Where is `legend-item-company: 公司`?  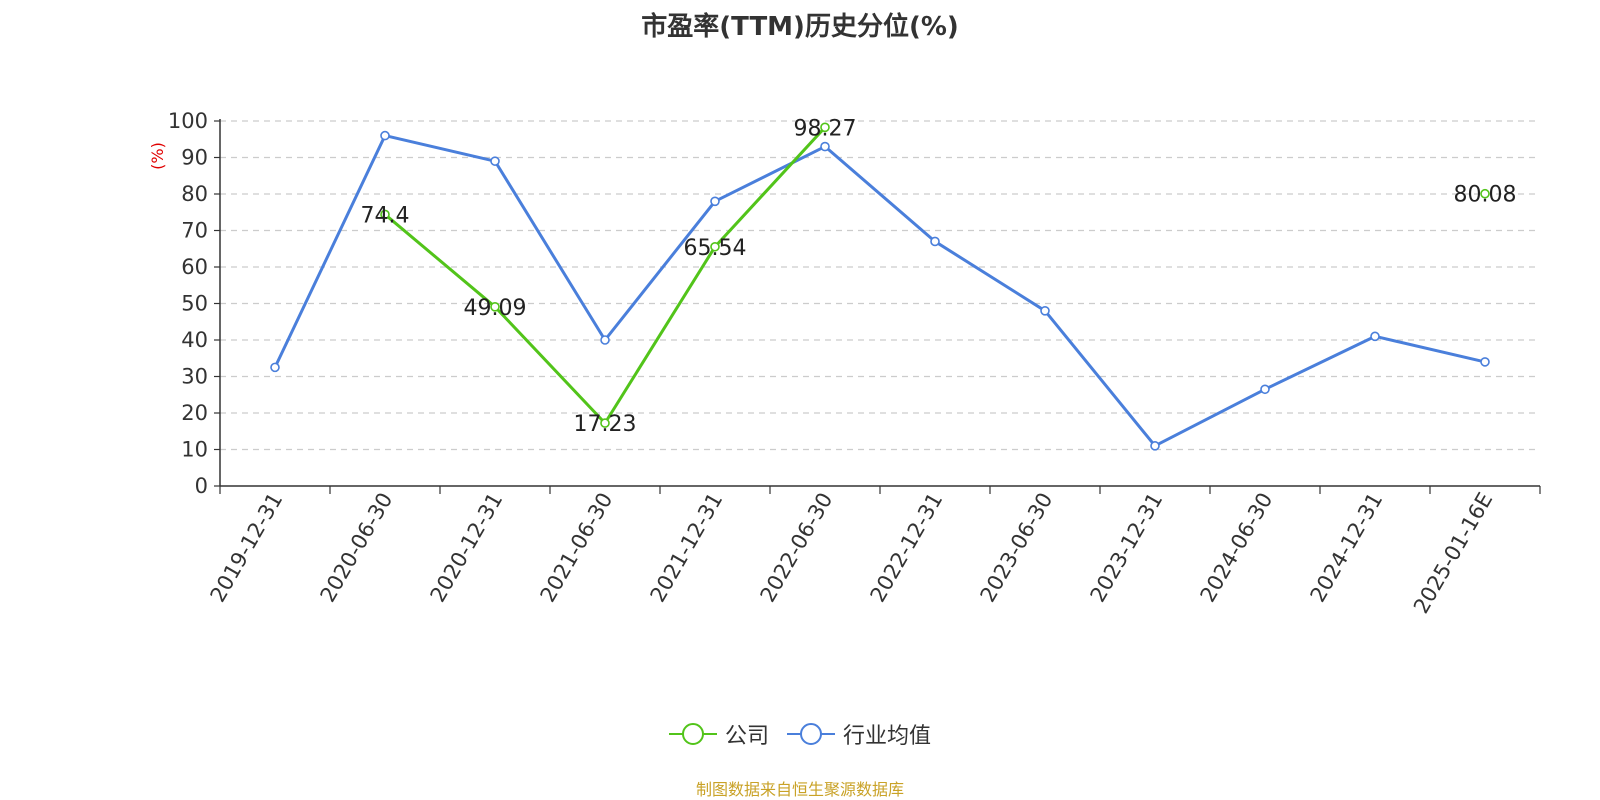
legend-item-company: 公司 is located at coordinates (718, 734).